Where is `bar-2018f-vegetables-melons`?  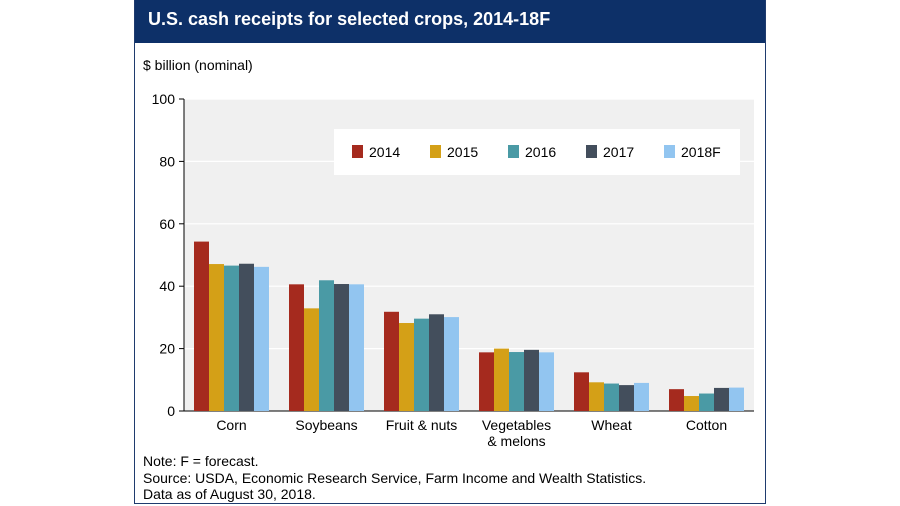 bar-2018f-vegetables-melons is located at coordinates (546, 381).